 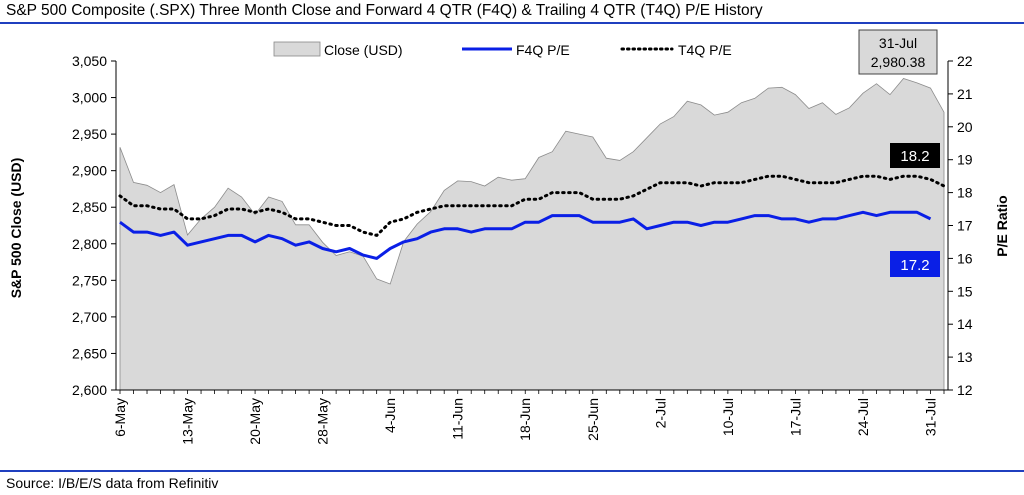 I want to click on y2-tick-label: 20, so click(x=965, y=127).